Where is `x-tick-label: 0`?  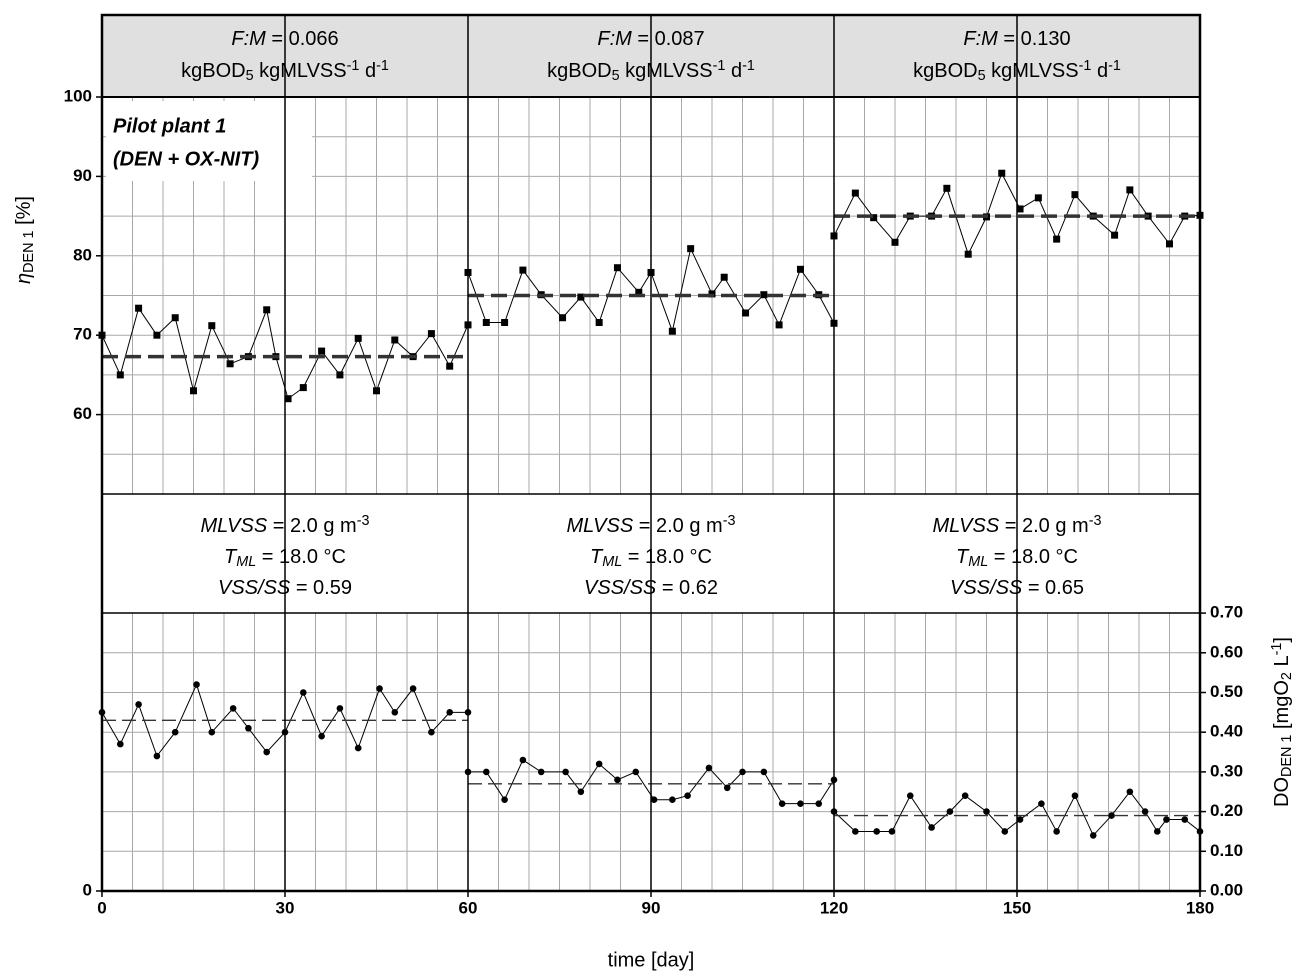
x-tick-label: 0 is located at coordinates (101, 907).